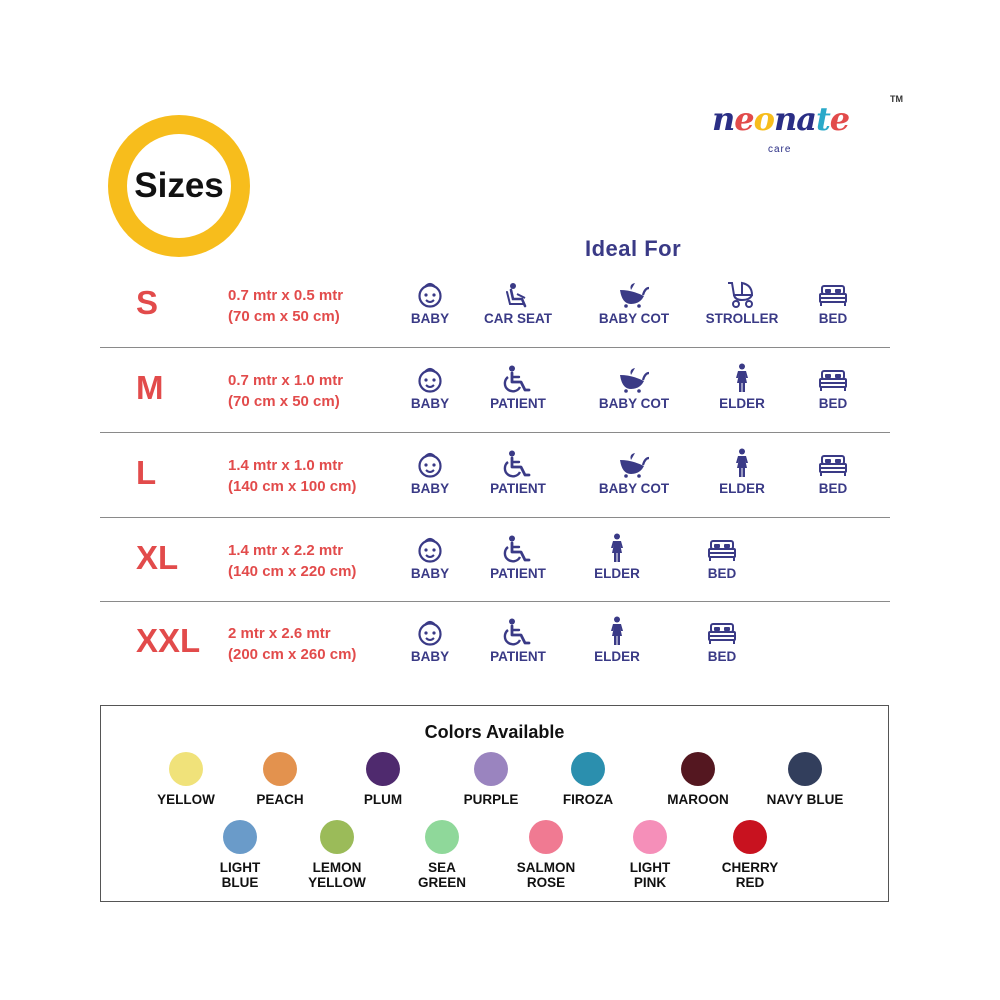 This screenshot has width=1000, height=1000. What do you see at coordinates (517, 318) in the screenshot?
I see `ideal-for-label: CAR SEAT` at bounding box center [517, 318].